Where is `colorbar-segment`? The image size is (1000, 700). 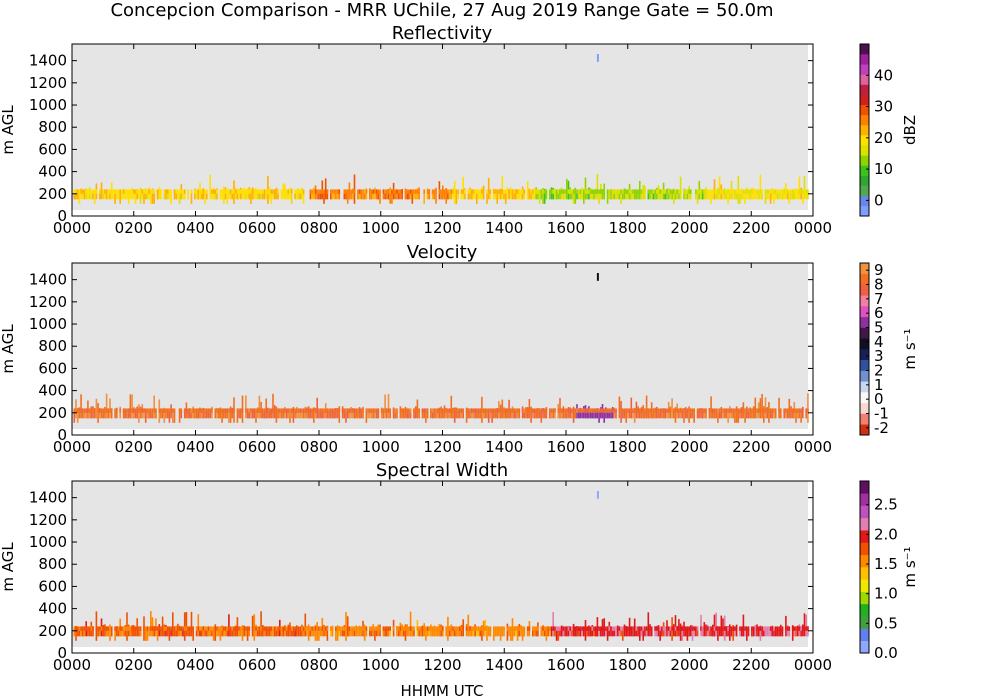
colorbar-segment is located at coordinates (864, 170).